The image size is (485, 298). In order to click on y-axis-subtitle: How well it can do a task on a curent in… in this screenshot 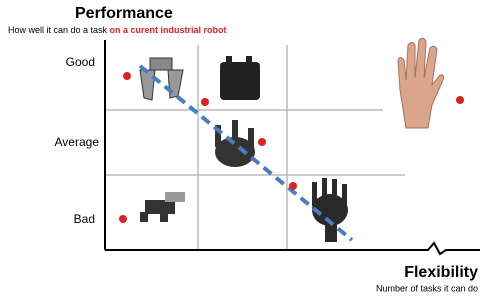, I will do `click(117, 30)`.